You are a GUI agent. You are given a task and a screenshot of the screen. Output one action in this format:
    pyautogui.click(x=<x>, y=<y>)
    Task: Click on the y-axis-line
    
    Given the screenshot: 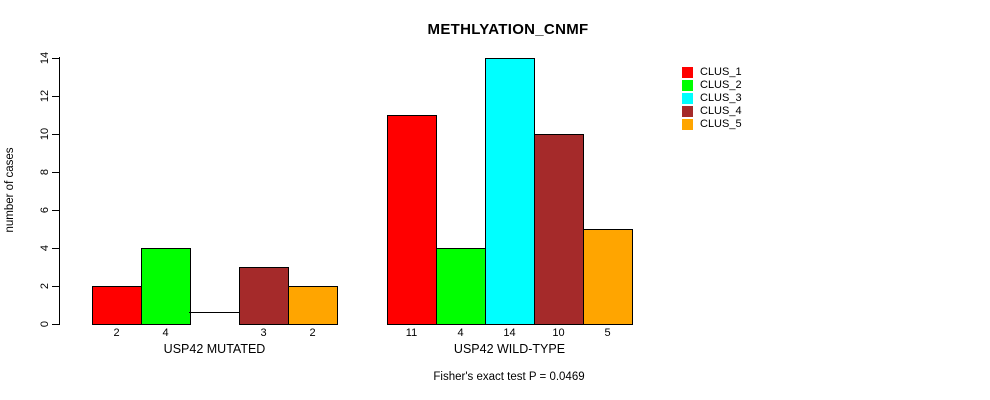 What is the action you would take?
    pyautogui.click(x=59, y=191)
    